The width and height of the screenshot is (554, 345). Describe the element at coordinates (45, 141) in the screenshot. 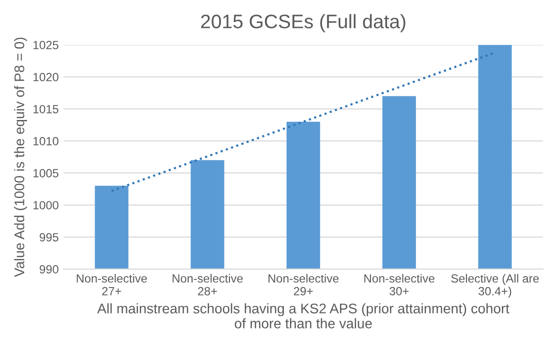

I see `y-tick-label: 1010` at that location.